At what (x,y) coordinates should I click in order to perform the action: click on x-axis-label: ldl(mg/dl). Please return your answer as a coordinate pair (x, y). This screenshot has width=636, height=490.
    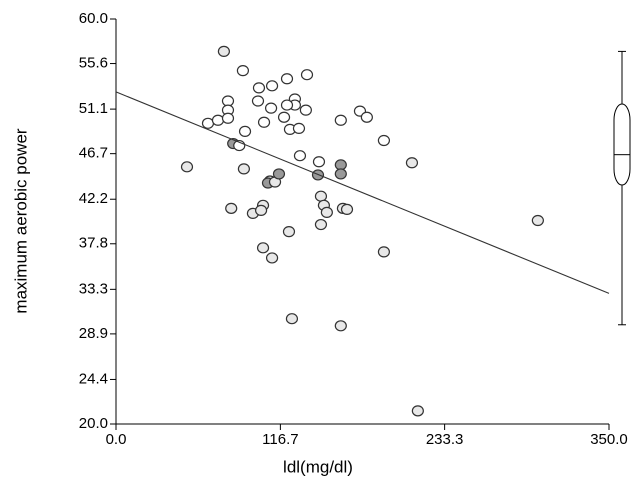
    Looking at the image, I should click on (318, 466).